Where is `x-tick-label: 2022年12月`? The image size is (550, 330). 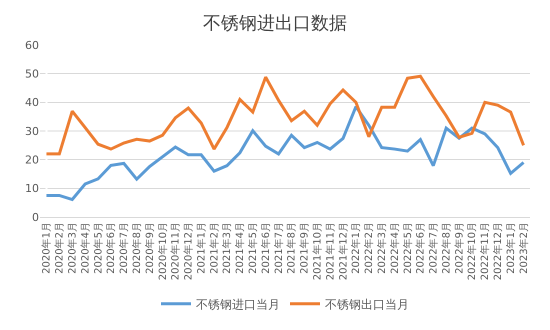
x-tick-label: 2022年12月 is located at coordinates (498, 251).